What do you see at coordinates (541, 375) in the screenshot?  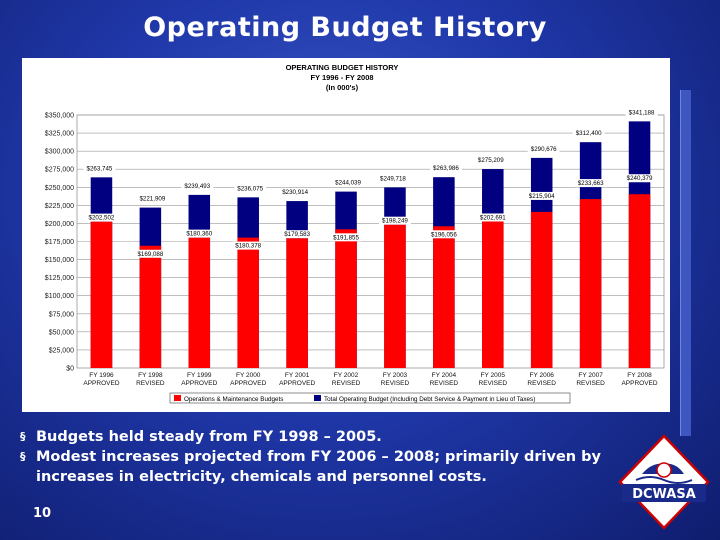 I see `x-tick-label: FY 2006` at bounding box center [541, 375].